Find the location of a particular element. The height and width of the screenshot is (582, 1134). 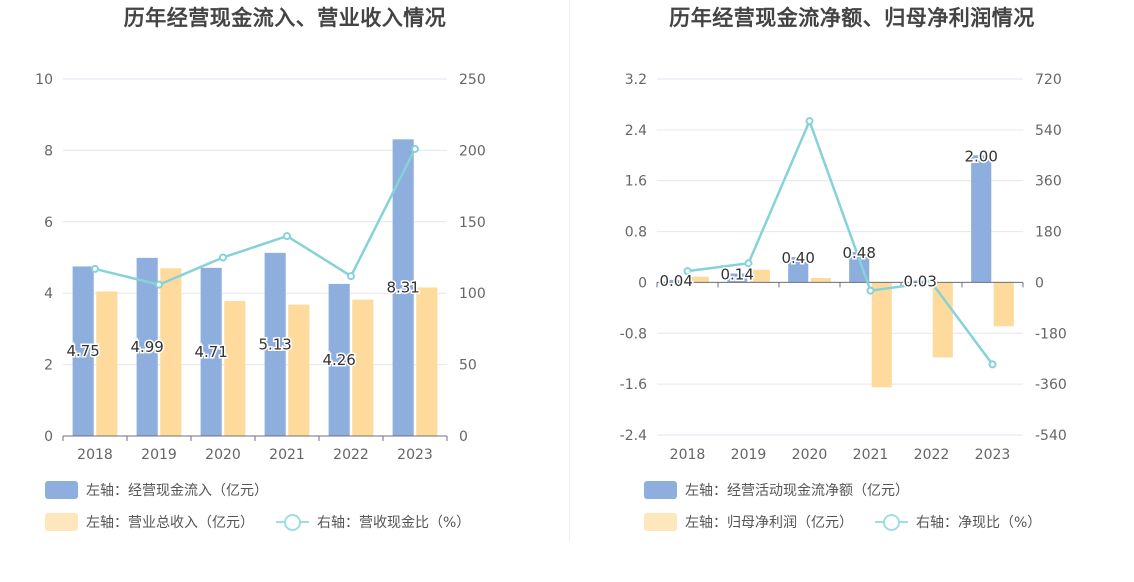

bar-value-label: 8.31 is located at coordinates (402, 288).